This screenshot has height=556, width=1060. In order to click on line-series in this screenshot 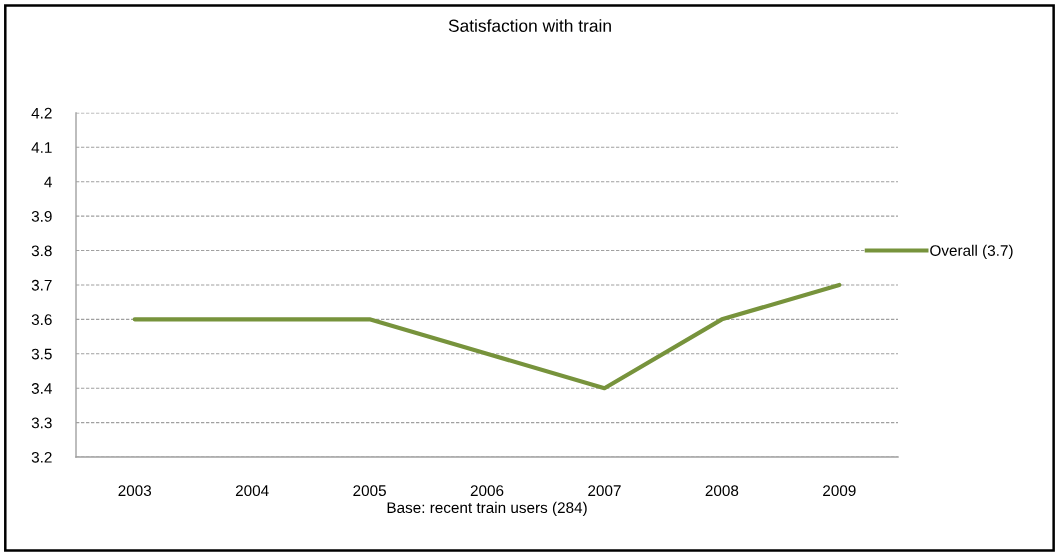, I will do `click(487, 336)`.